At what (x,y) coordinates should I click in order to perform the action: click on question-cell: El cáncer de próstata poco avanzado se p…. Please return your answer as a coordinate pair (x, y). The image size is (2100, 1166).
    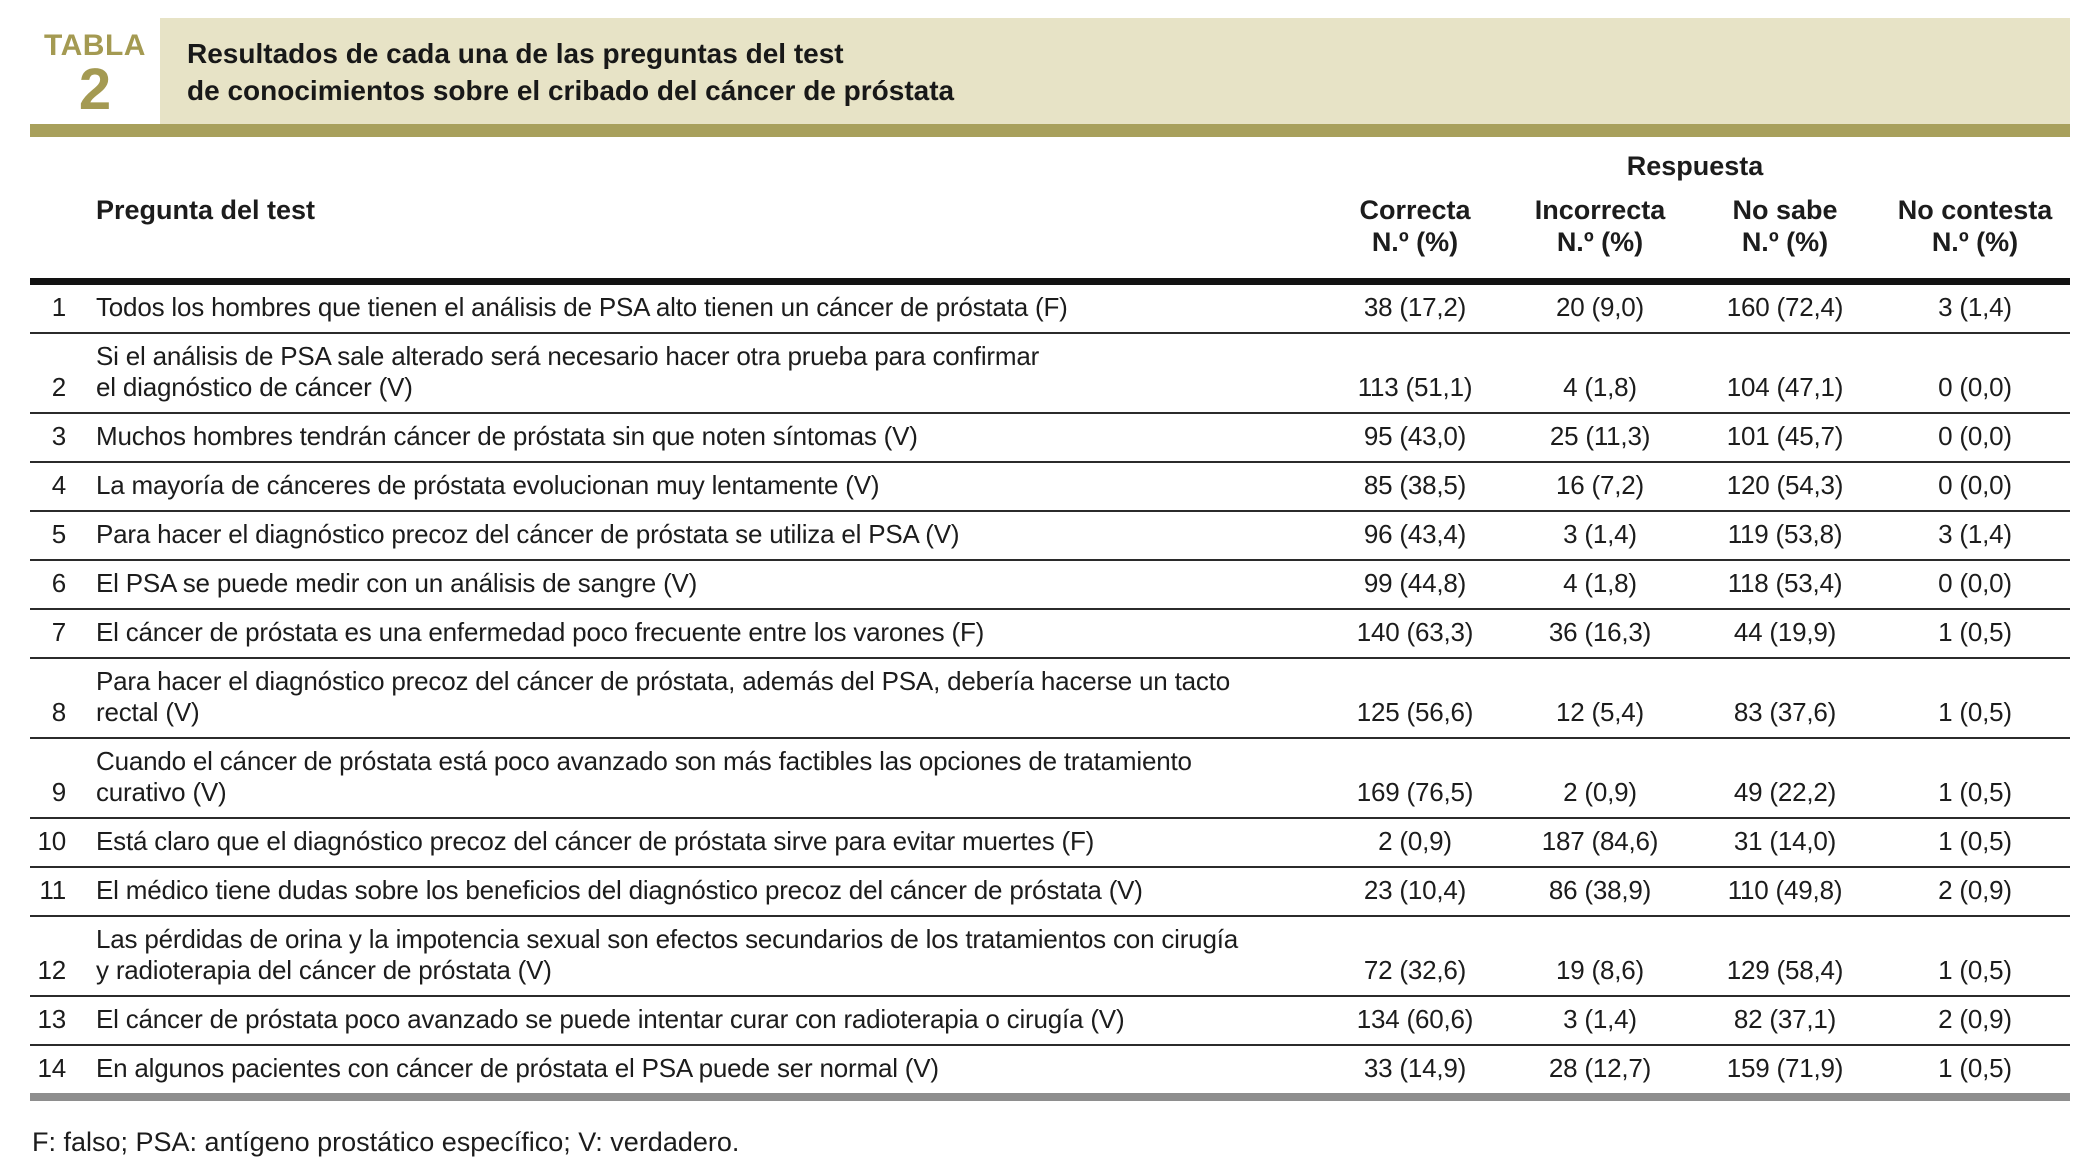
    Looking at the image, I should click on (610, 1019).